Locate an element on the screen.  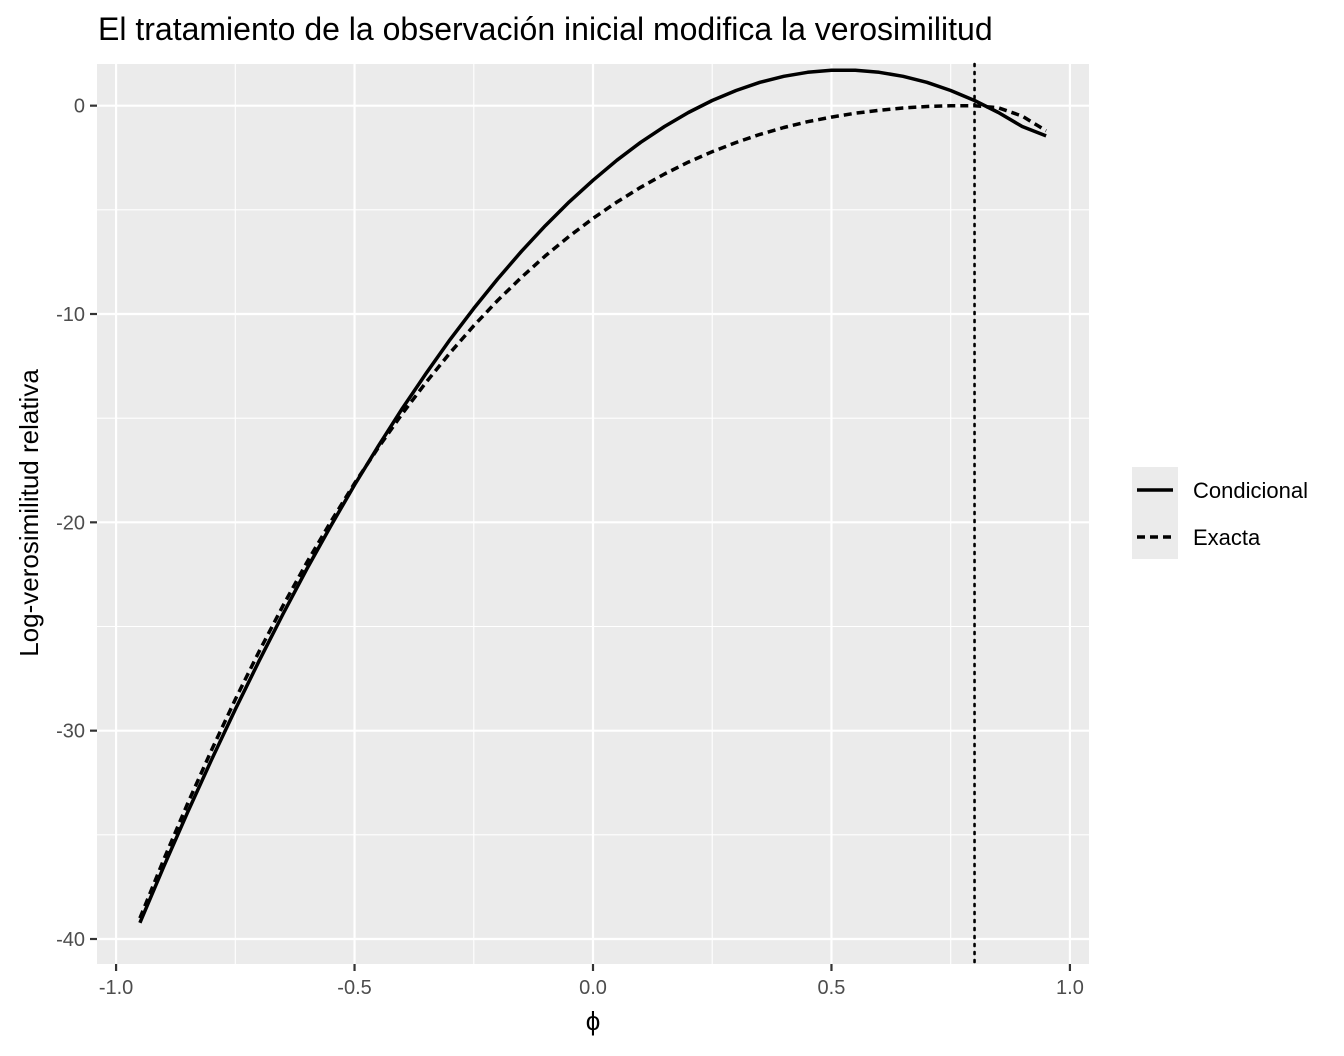
x-axis: -1.0 -0.5 0.0 0.5 1.0 is located at coordinates (591, 981).